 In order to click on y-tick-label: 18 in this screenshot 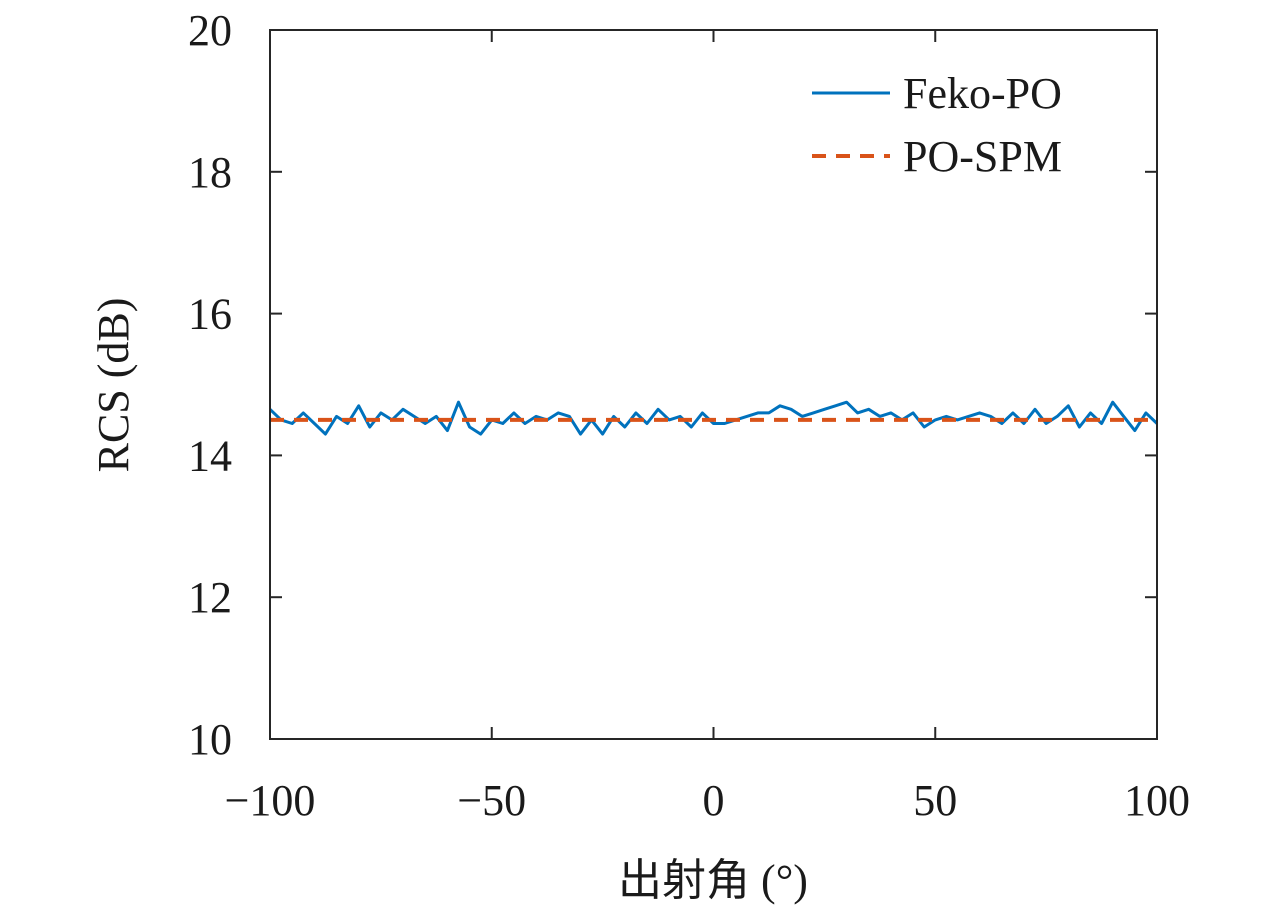, I will do `click(210, 172)`.